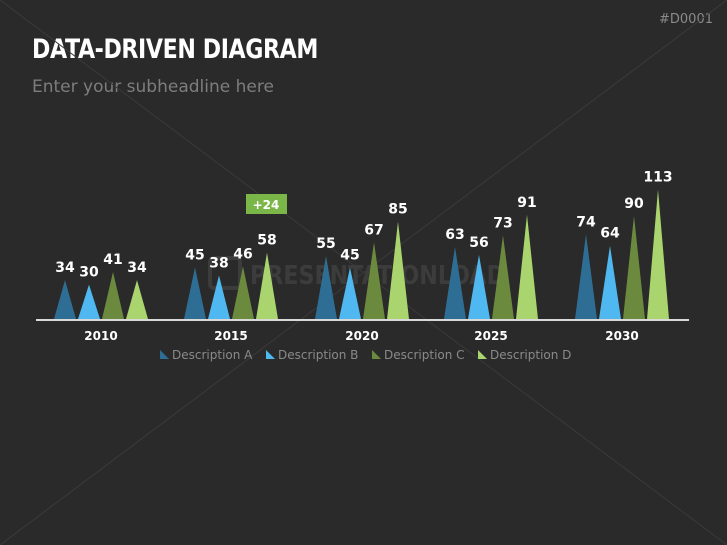  I want to click on data-label-description-a-2030: 74, so click(586, 222).